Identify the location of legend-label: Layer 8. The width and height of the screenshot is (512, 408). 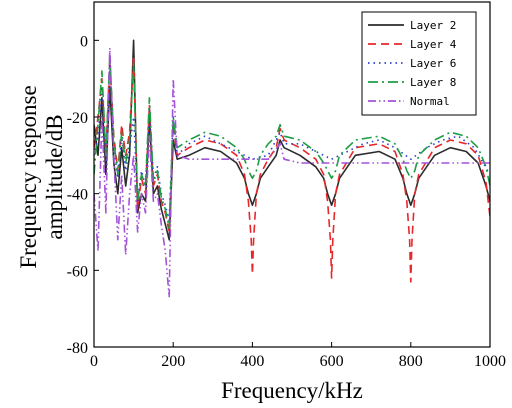
(433, 82).